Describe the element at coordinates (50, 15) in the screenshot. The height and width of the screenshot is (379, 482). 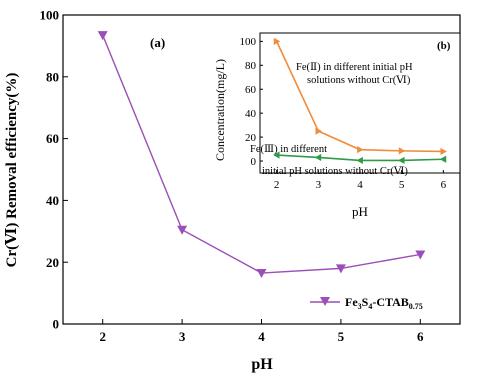
I see `main-y-tick-label: 100` at that location.